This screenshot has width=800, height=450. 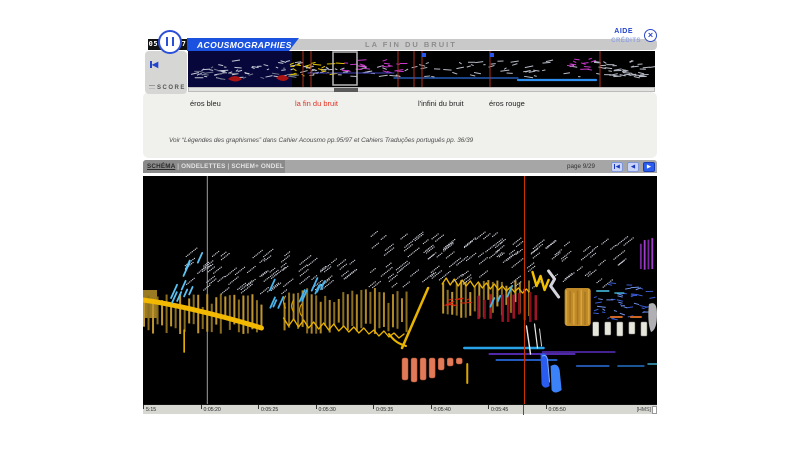 What do you see at coordinates (500, 410) in the screenshot?
I see `ruler-tick-label: 0:05:45` at bounding box center [500, 410].